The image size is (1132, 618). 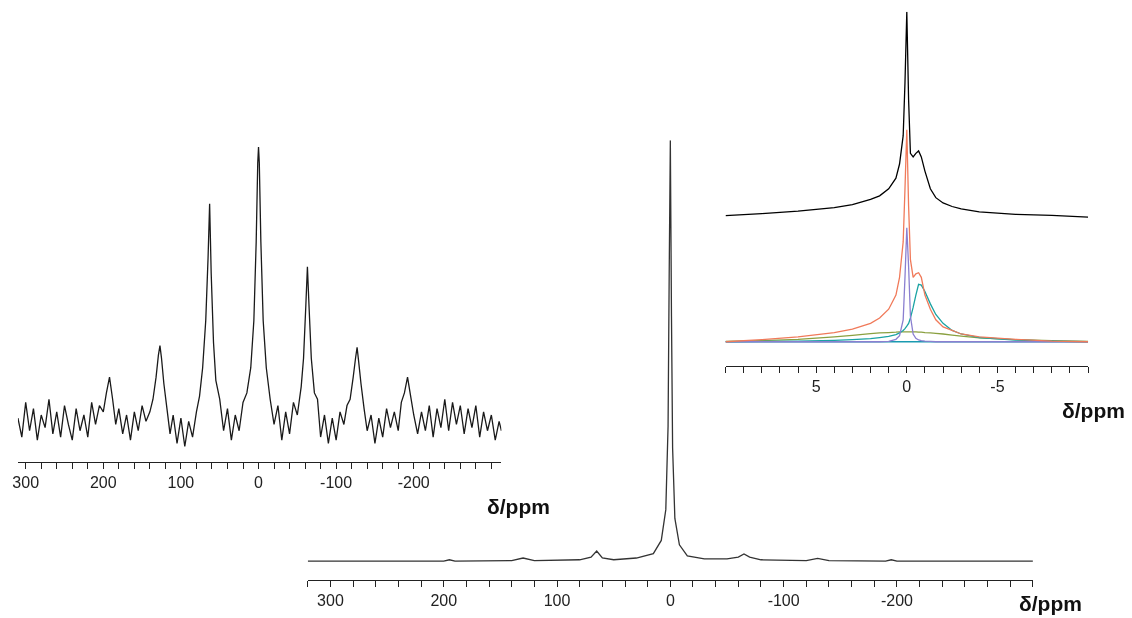 I want to click on x-tick-label: -5, so click(x=997, y=387).